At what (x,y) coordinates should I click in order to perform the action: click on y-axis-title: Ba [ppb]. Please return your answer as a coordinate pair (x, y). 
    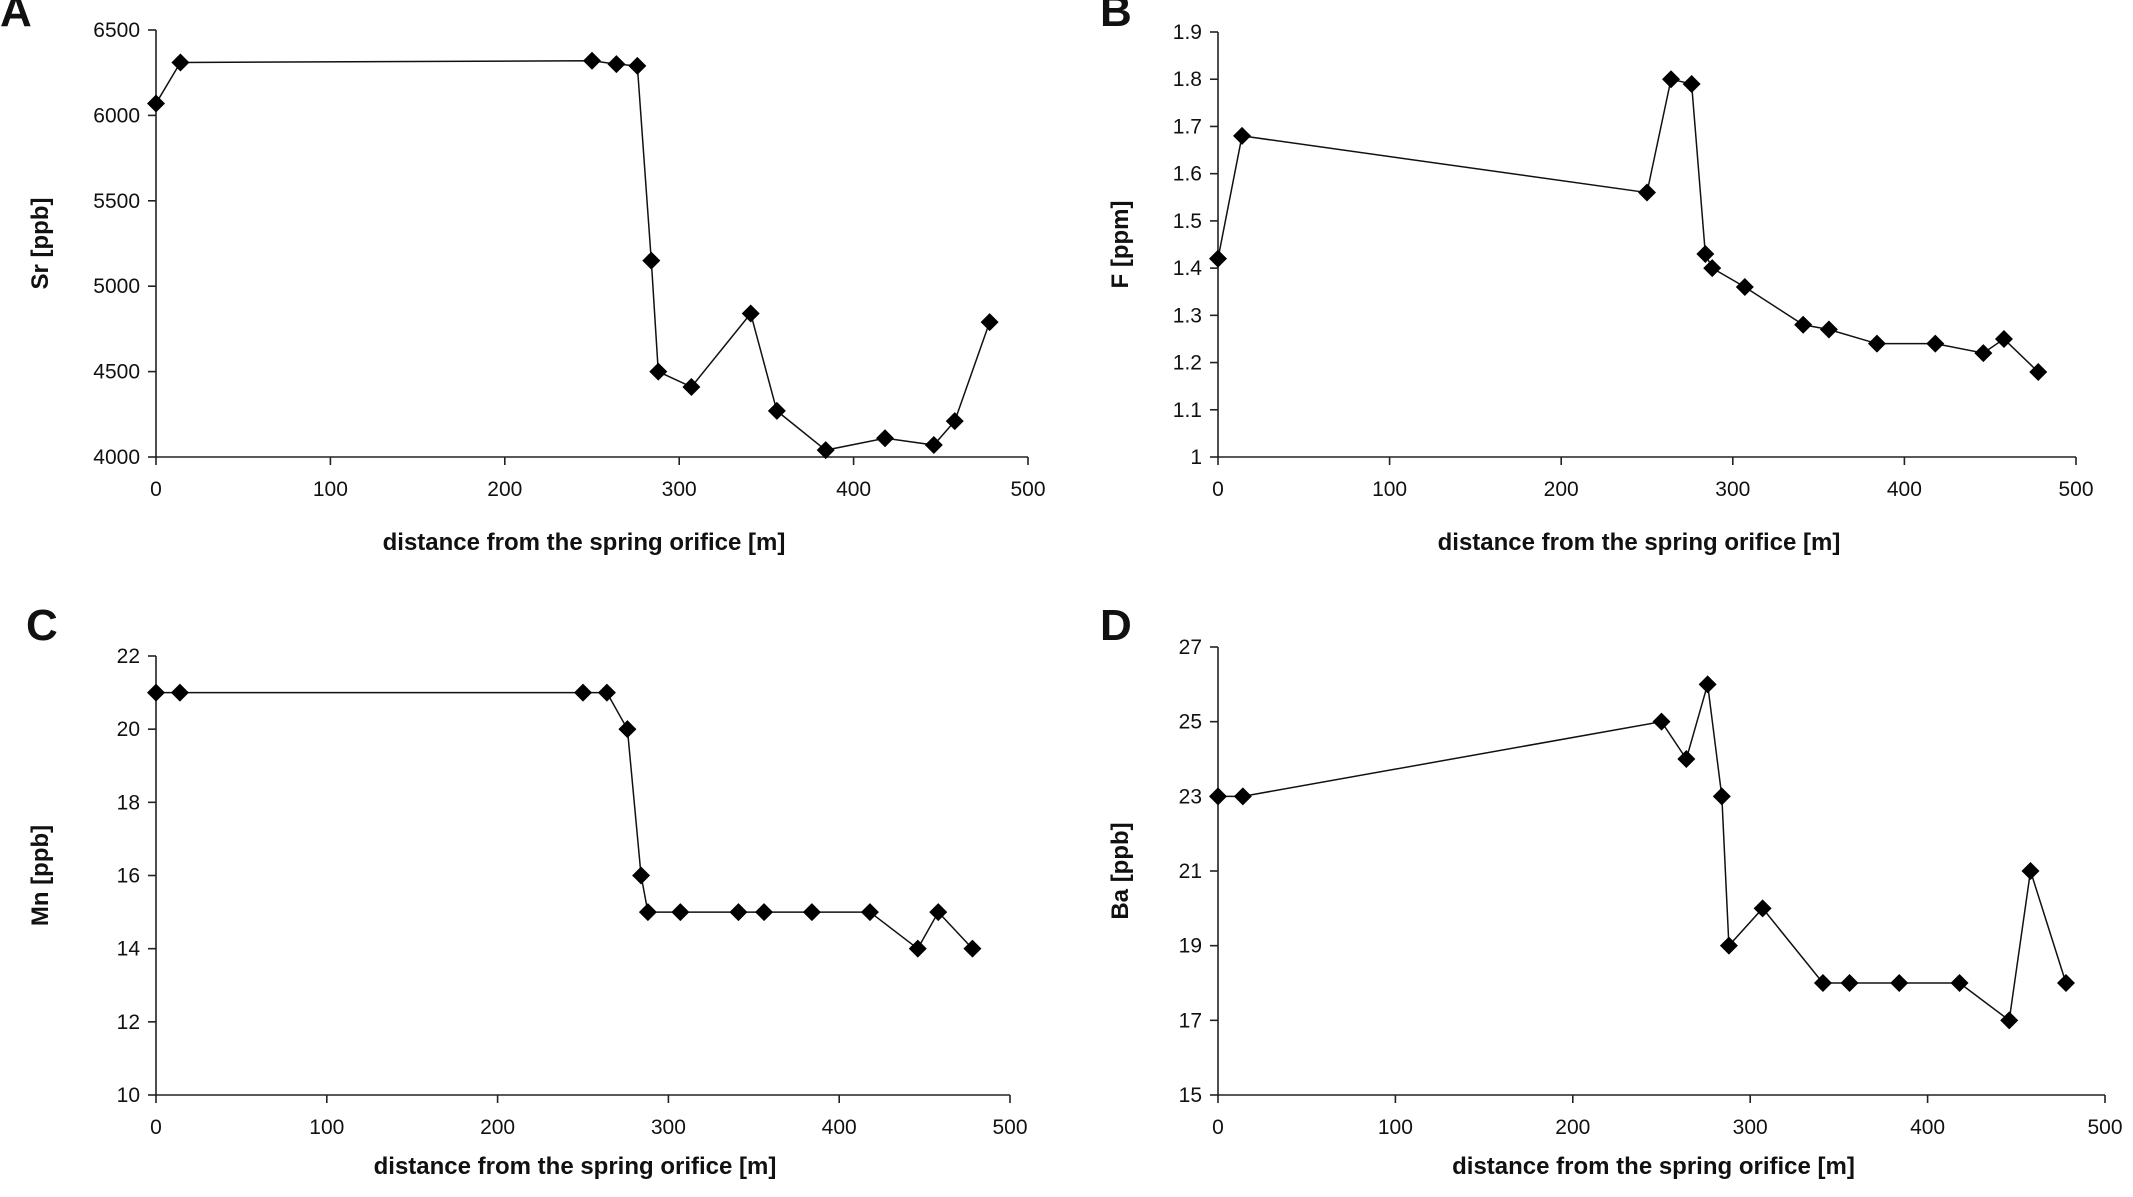
    Looking at the image, I should click on (1120, 870).